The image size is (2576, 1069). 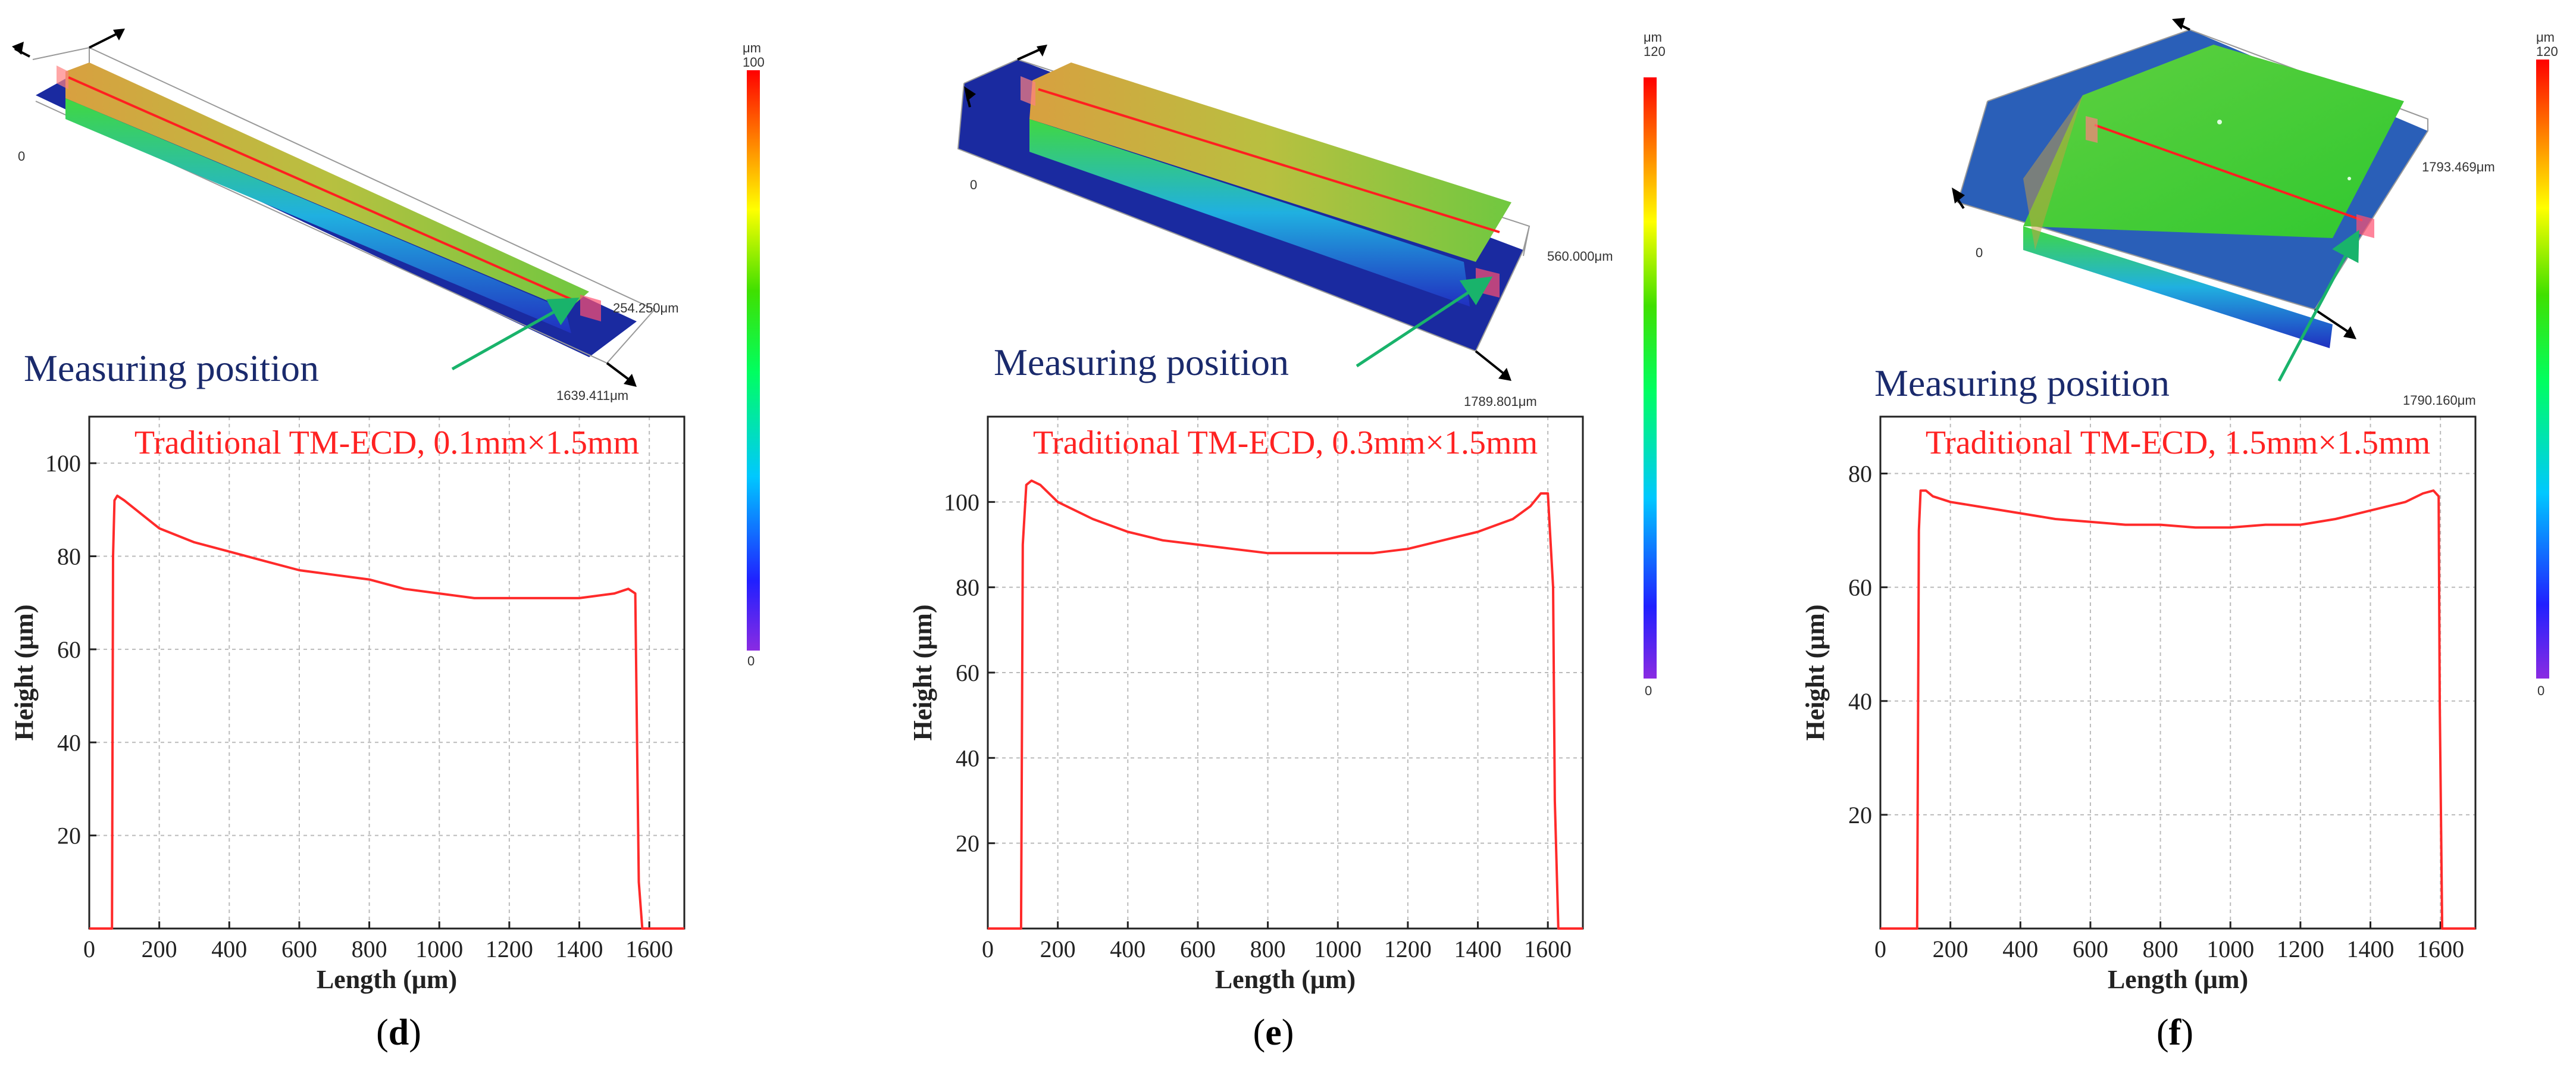 I want to click on chart-title: Traditional TM-ECD, 1.5mm×1.5mm, so click(x=2178, y=442).